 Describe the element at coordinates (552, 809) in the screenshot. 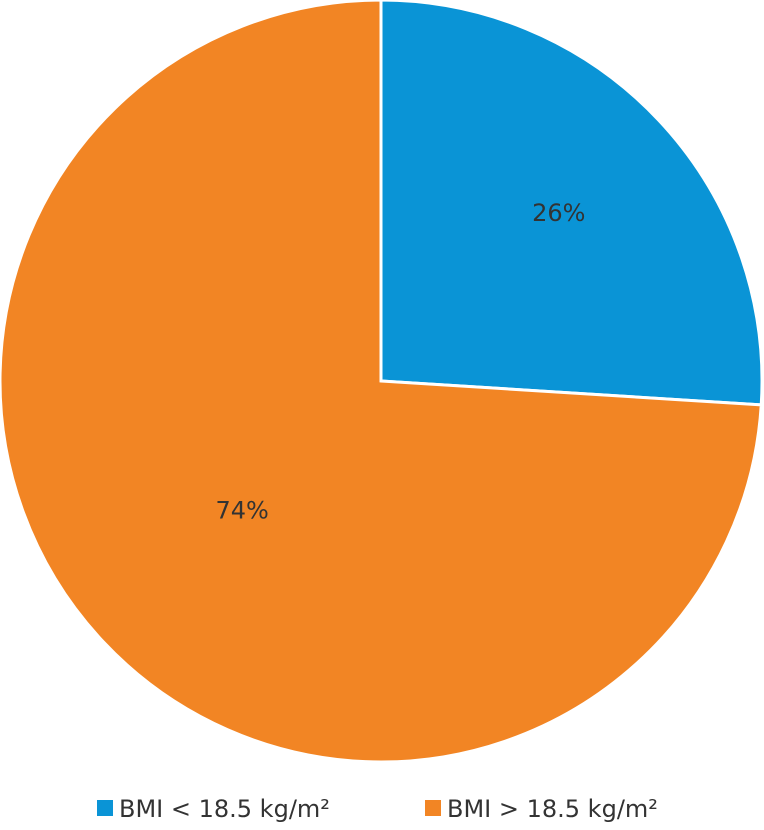

I see `legend-label: BMI > 18.5 kg/m²` at that location.